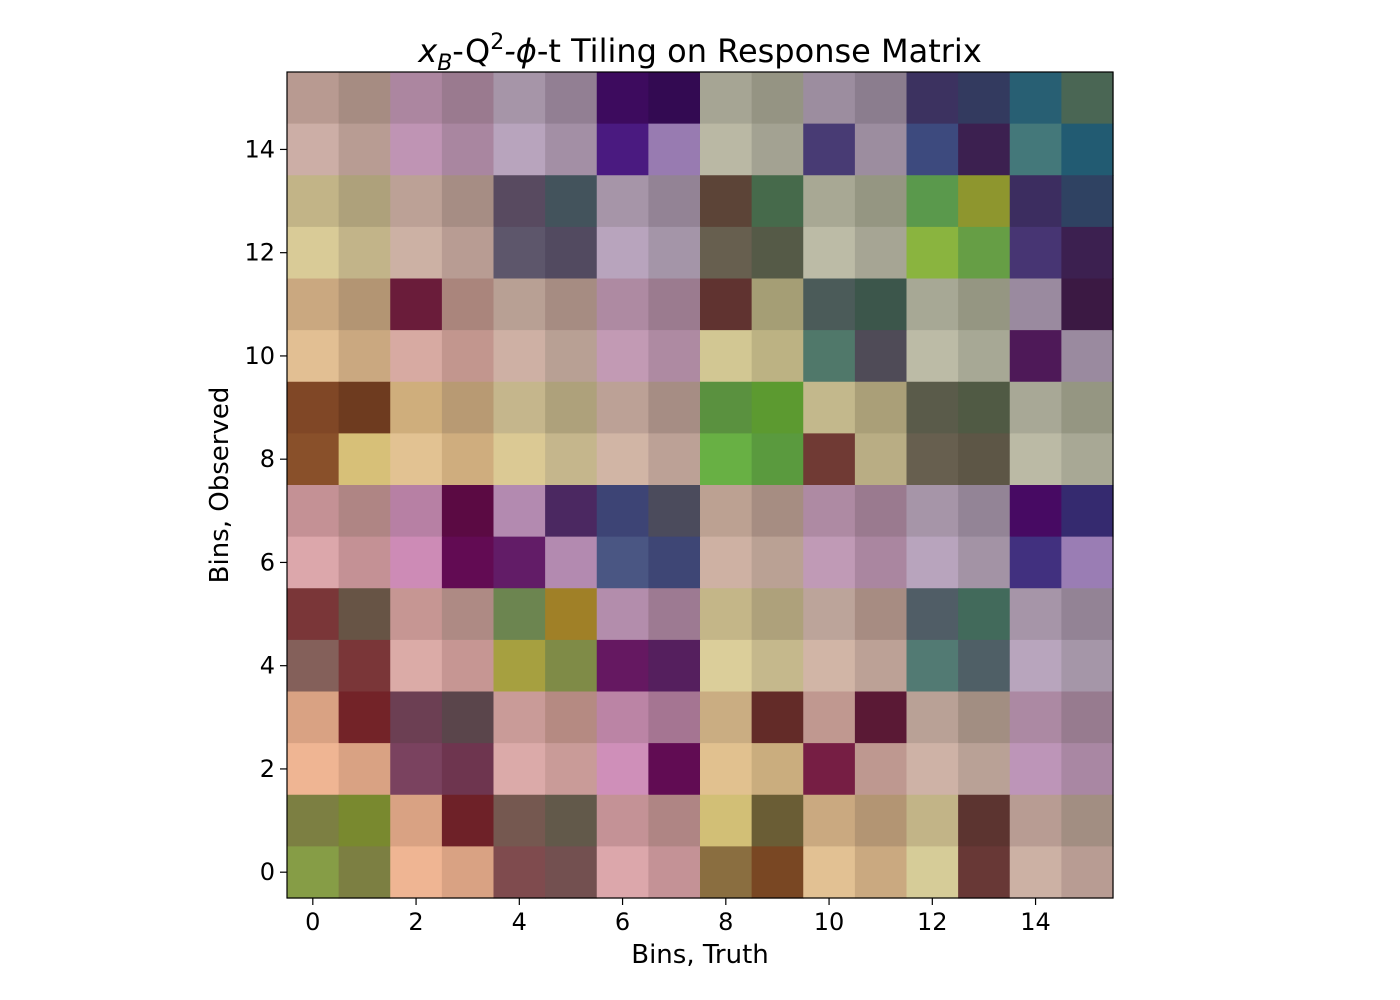  Describe the element at coordinates (932, 922) in the screenshot. I see `x-tick-label: 12` at that location.